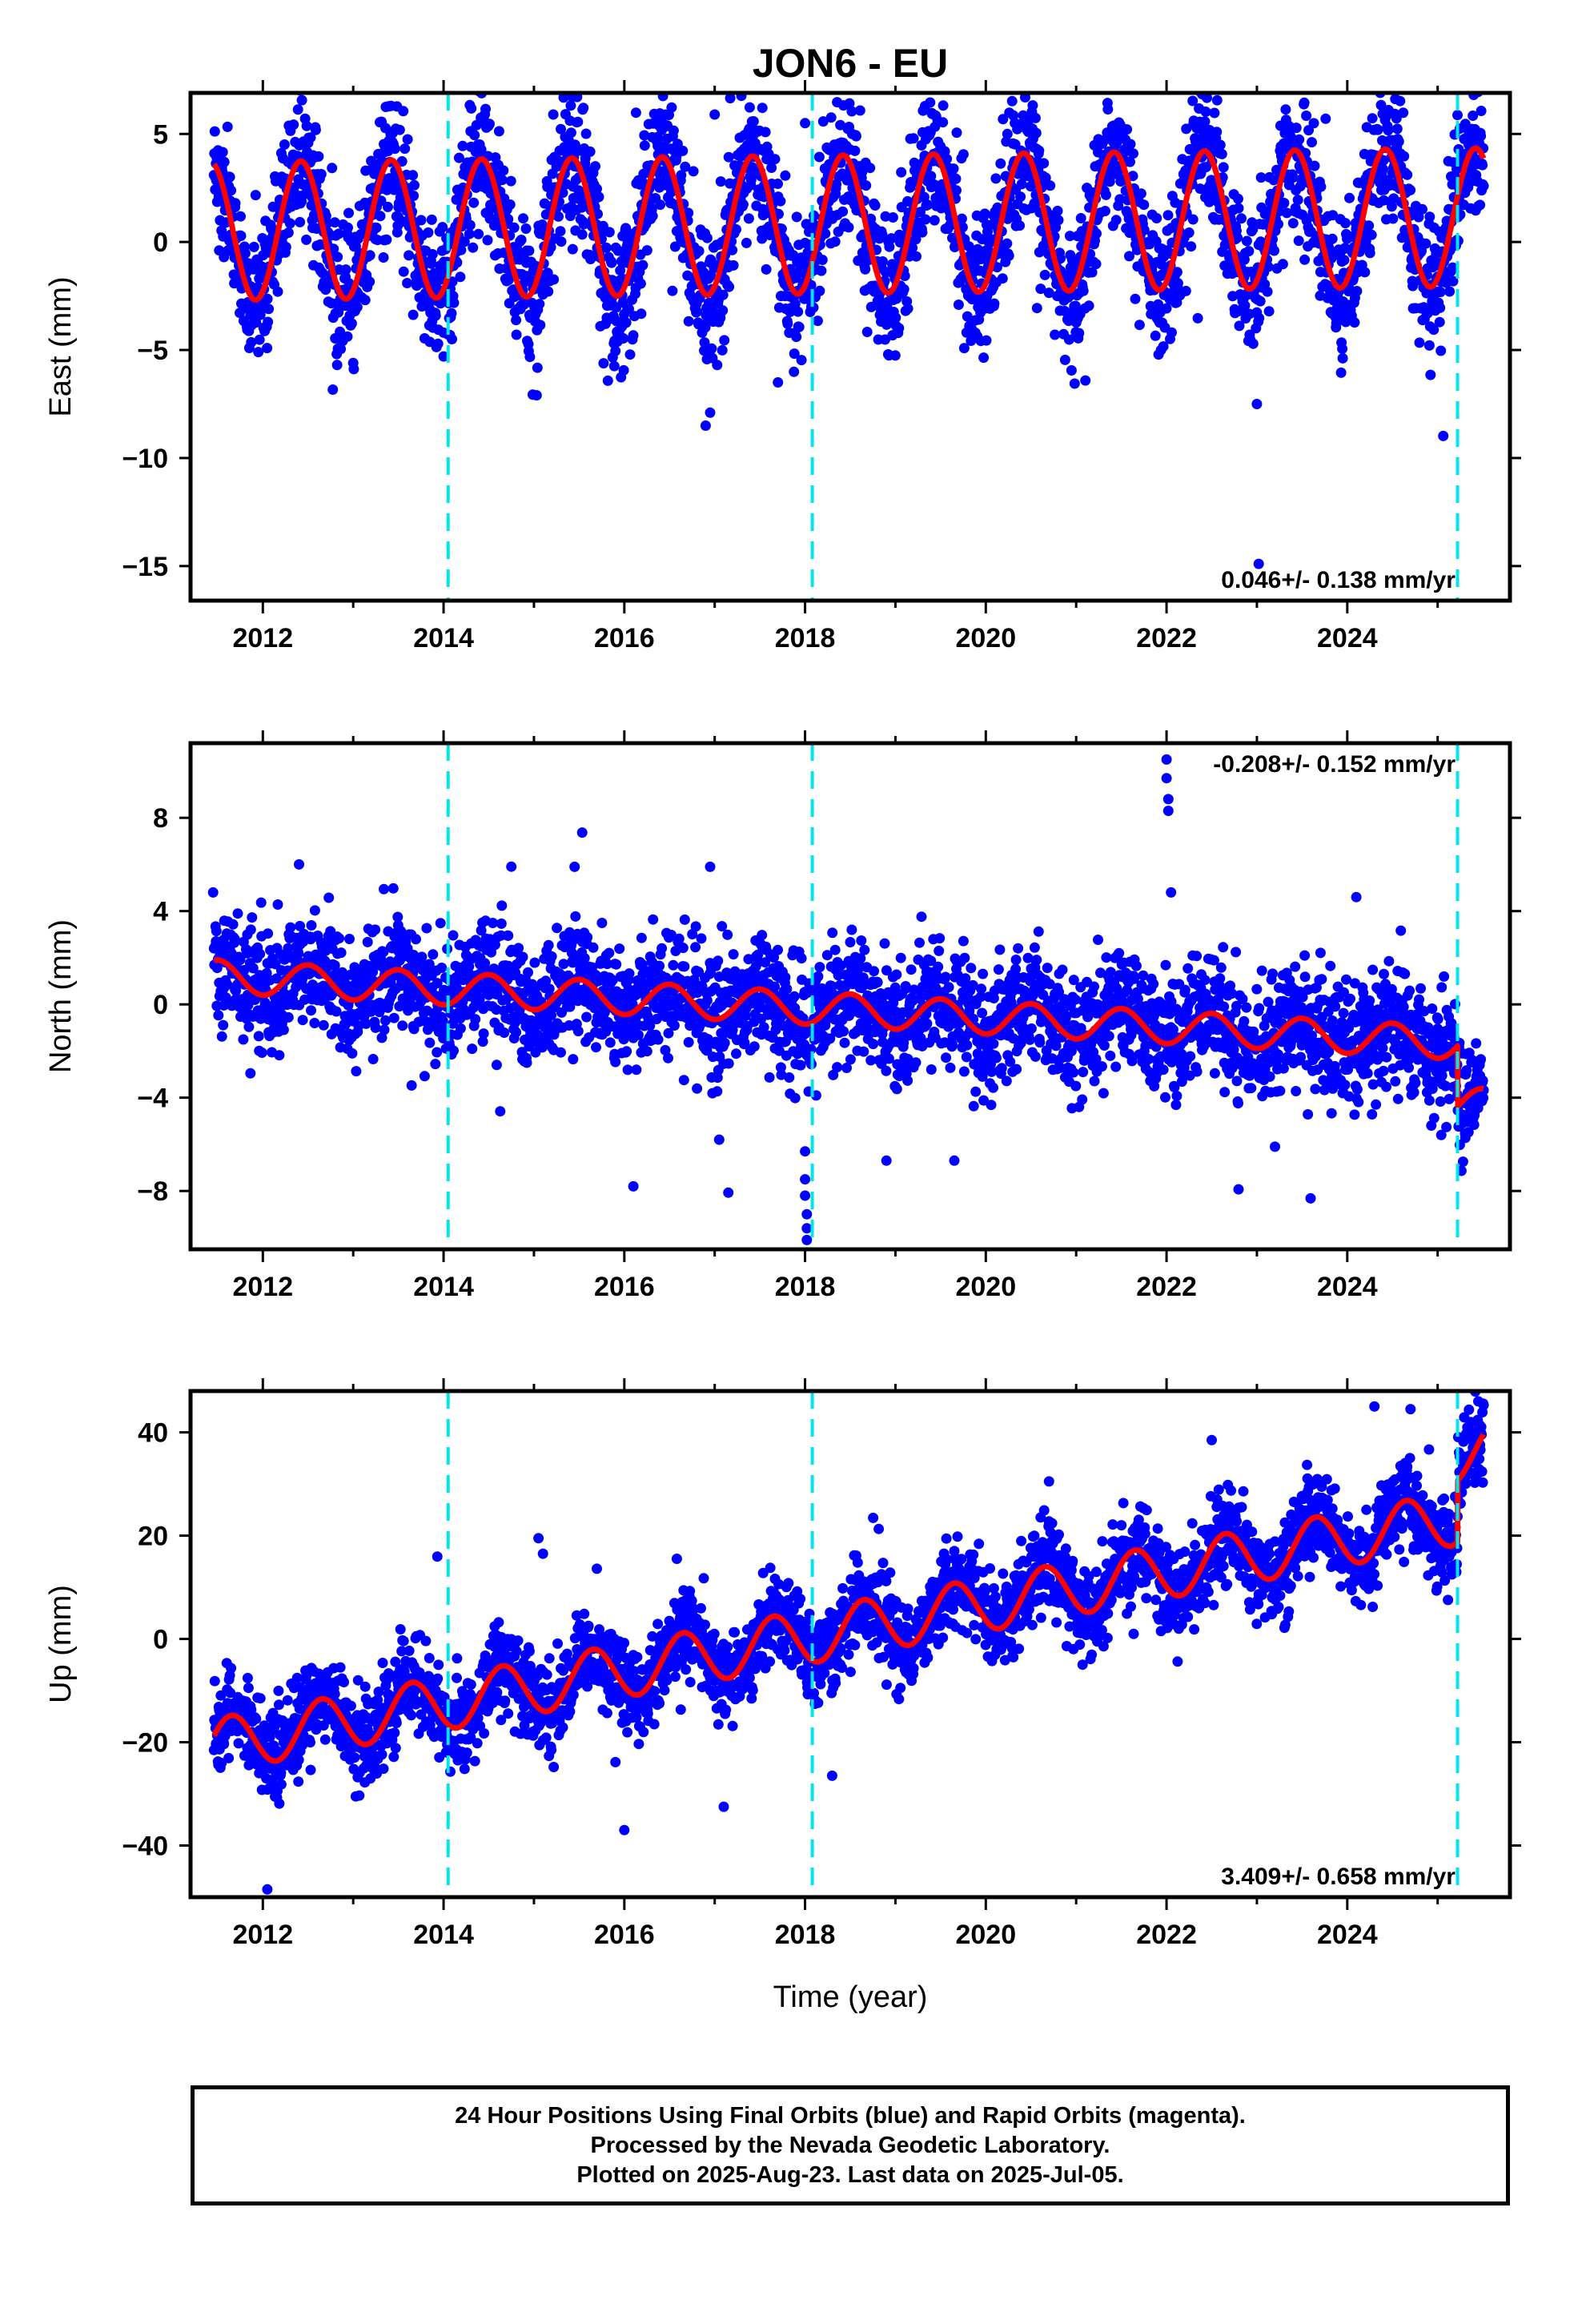 This screenshot has height=2324, width=1582. I want to click on y-tick-label: −10, so click(145, 459).